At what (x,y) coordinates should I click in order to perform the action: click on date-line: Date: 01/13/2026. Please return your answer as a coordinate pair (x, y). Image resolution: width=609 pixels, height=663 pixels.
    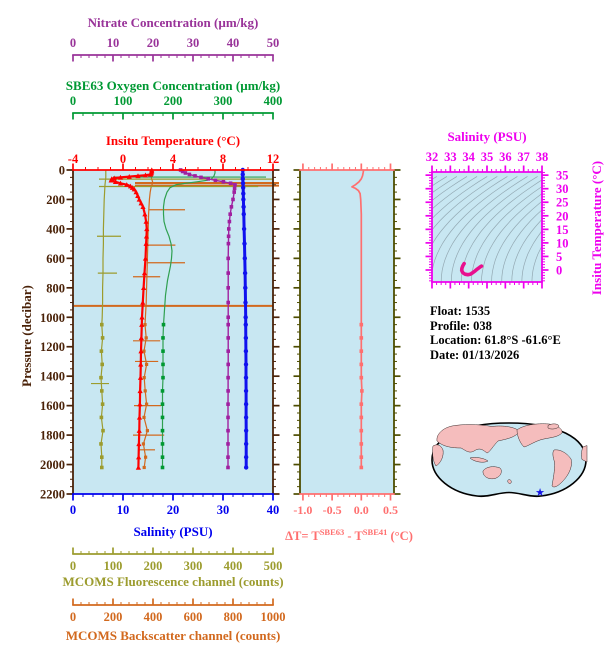
    Looking at the image, I should click on (495, 355).